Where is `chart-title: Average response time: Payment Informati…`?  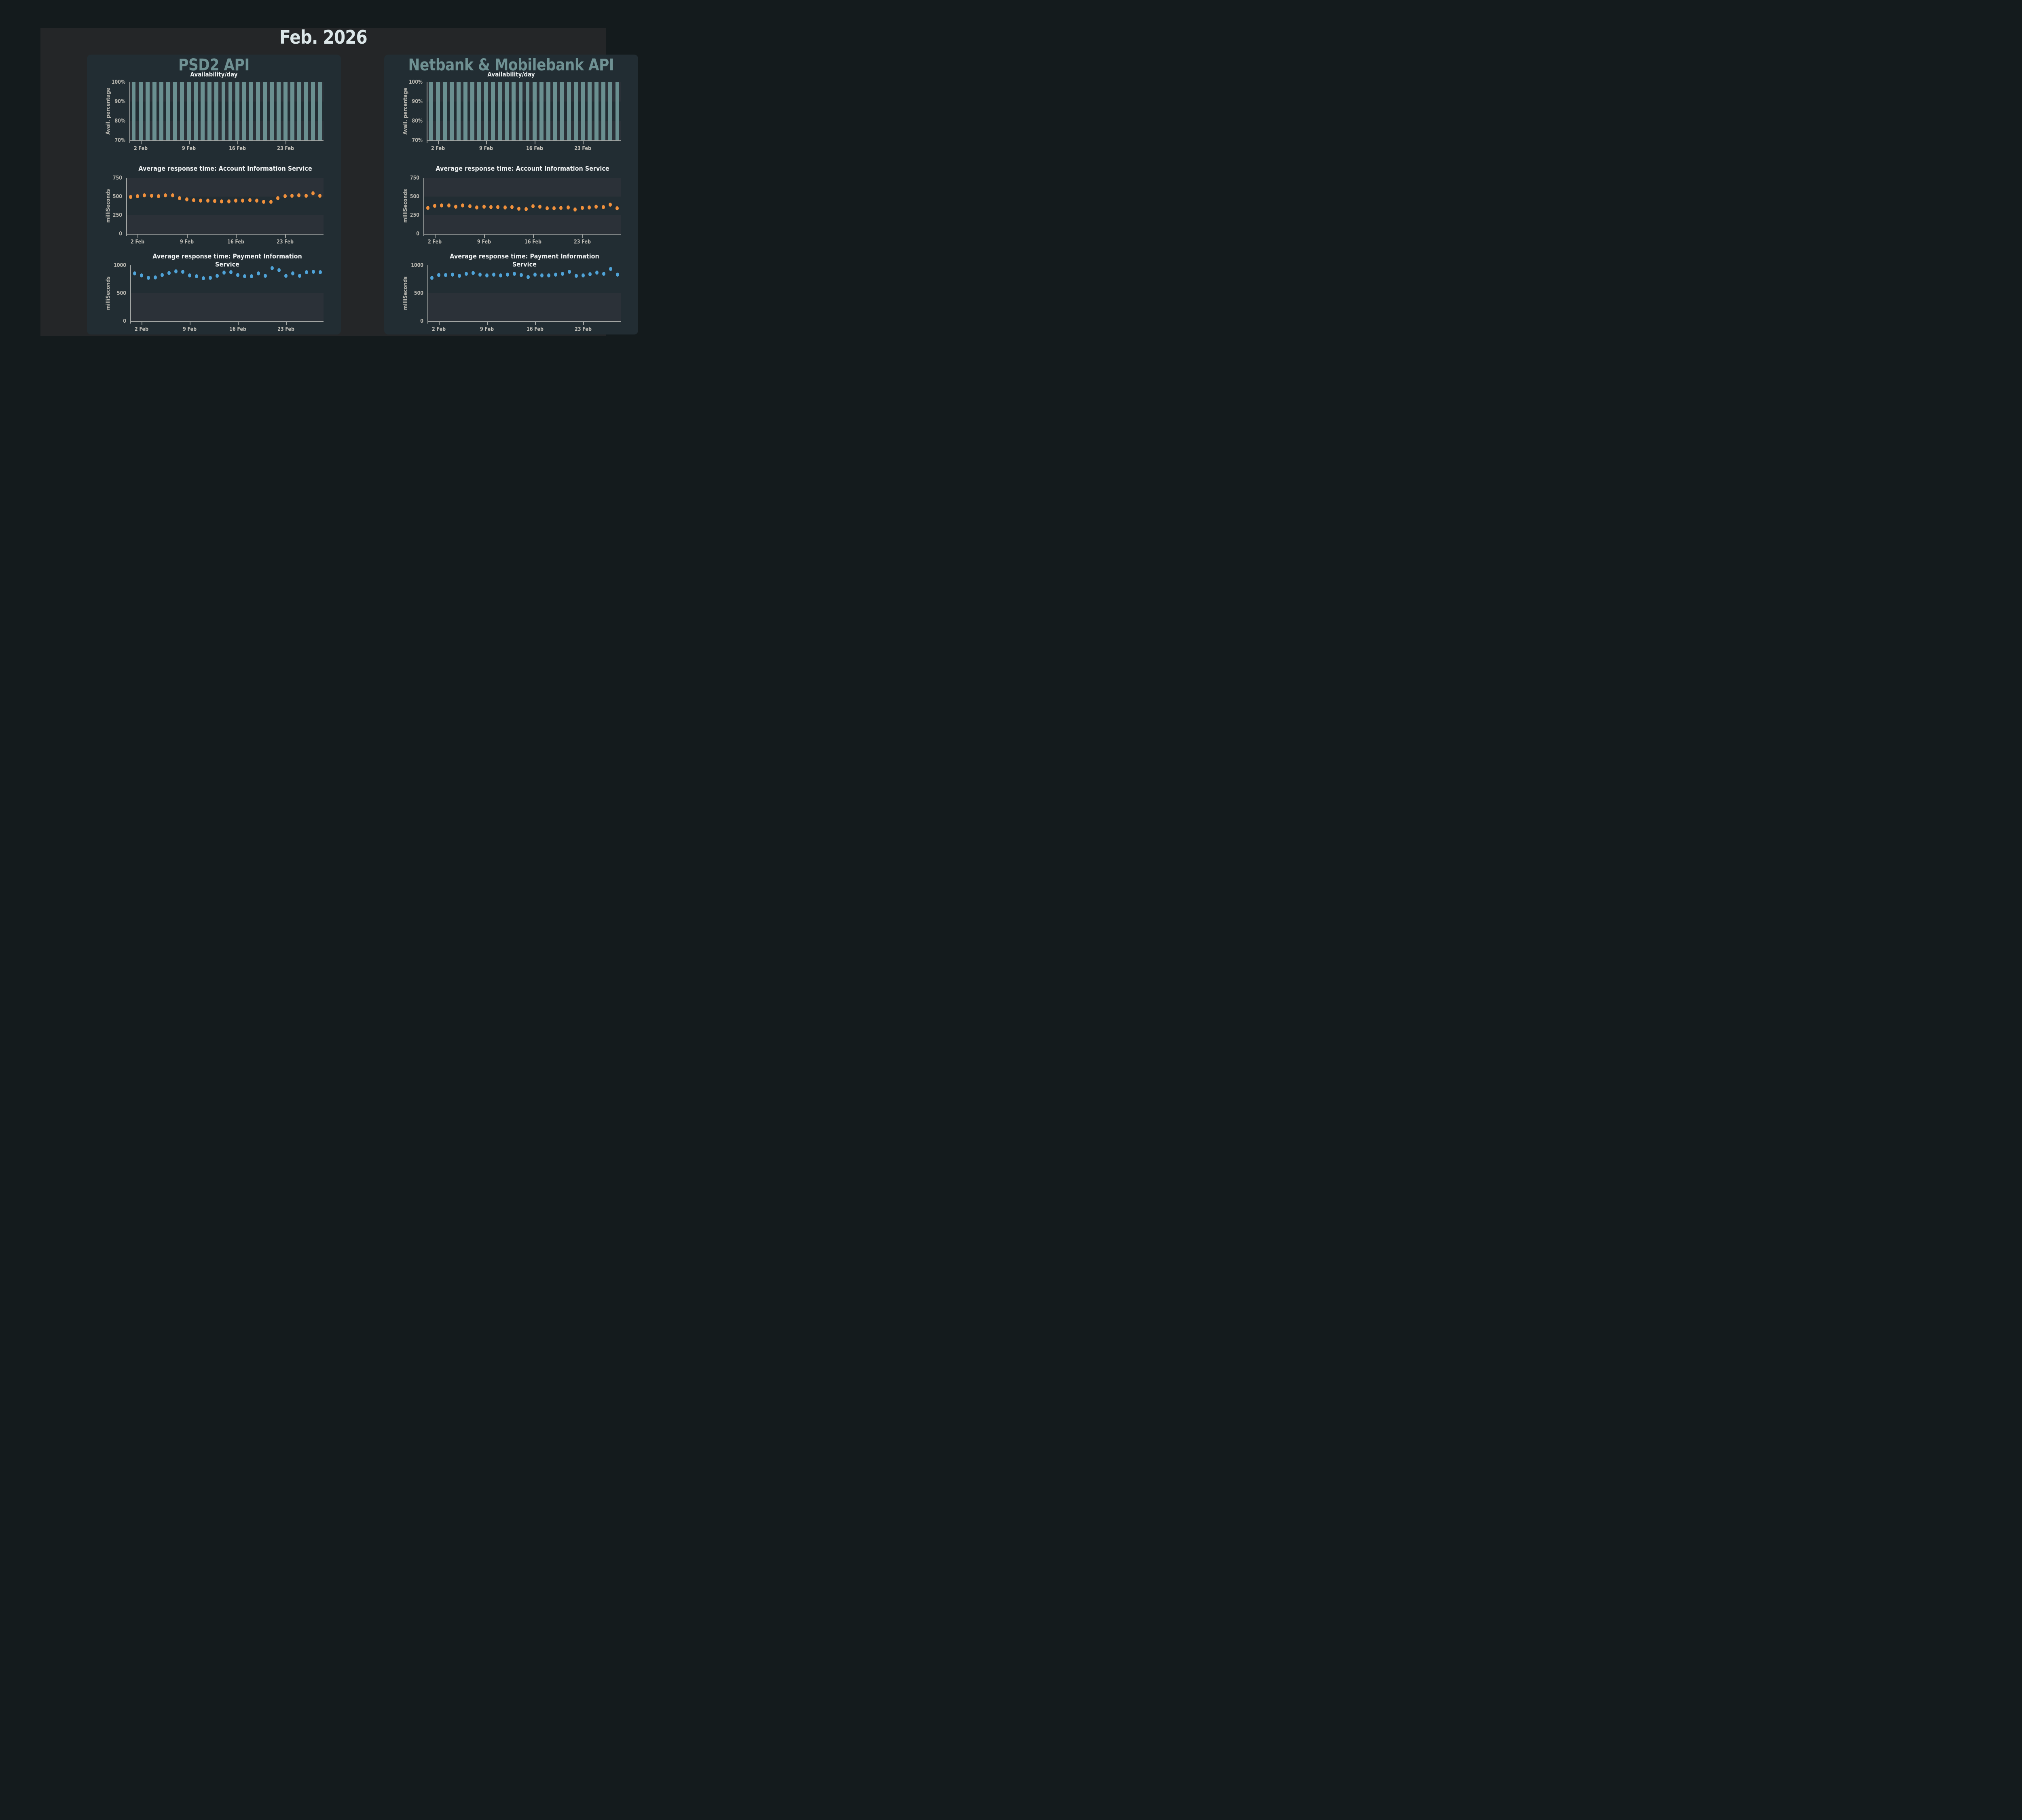
chart-title: Average response time: Payment Informati… is located at coordinates (524, 260).